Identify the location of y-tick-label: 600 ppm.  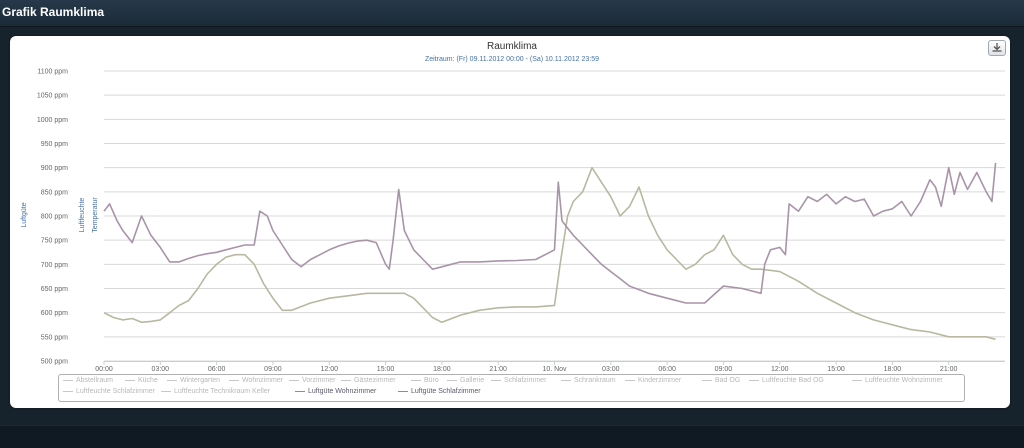
(54, 313).